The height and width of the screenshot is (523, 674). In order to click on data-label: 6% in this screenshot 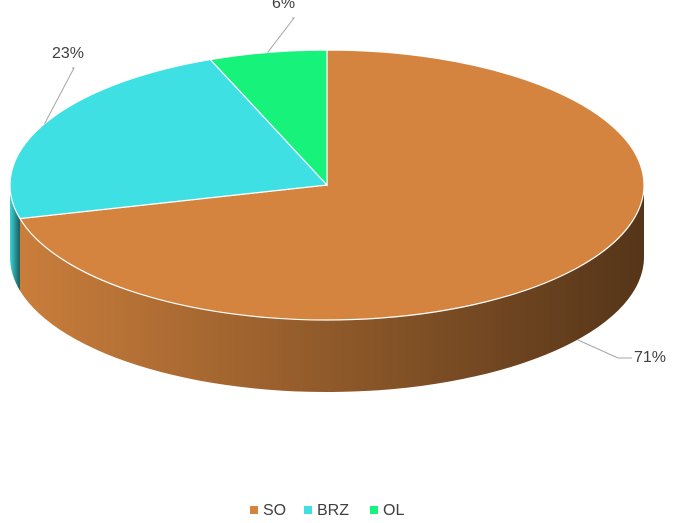, I will do `click(283, 6)`.